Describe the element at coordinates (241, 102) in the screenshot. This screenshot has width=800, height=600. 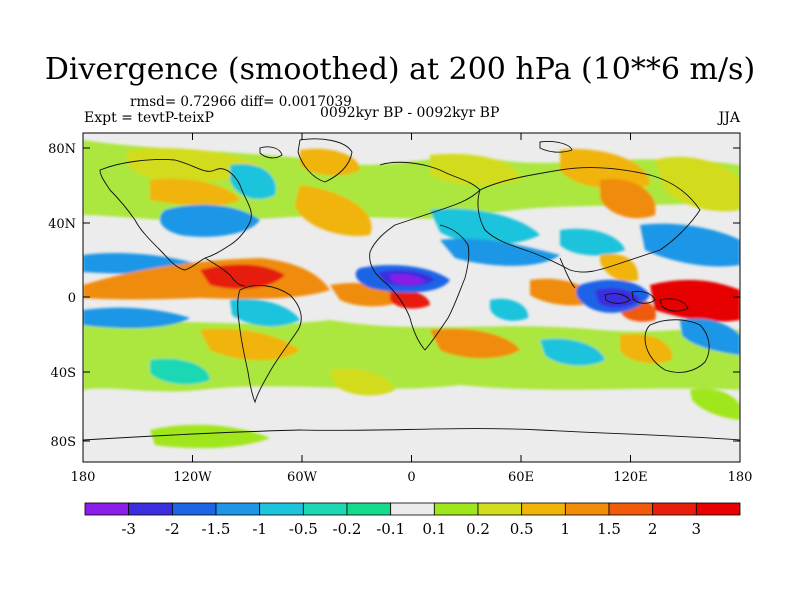
I see `stats-label: rmsd= 0.72966 diff= 0.0017039` at that location.